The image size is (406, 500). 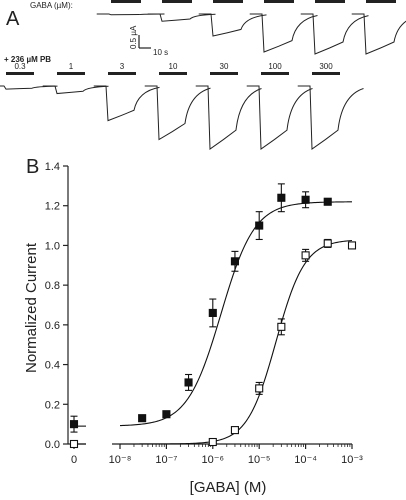 I want to click on y-tick-label: 0.8, so click(x=52, y=286).